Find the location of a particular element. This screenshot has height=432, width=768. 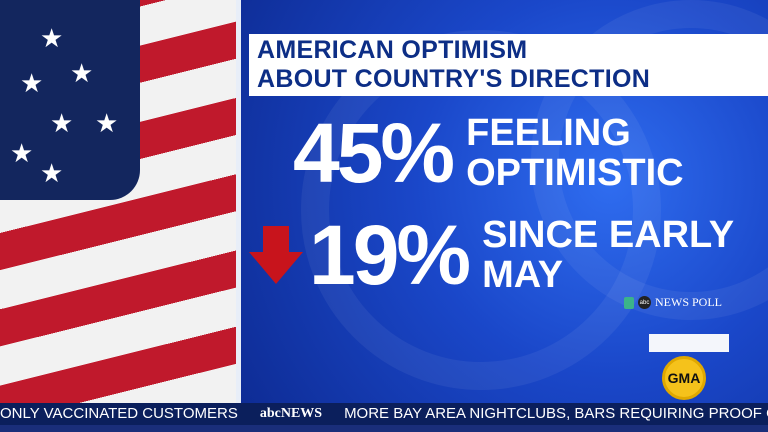

blank-label-box is located at coordinates (689, 343).